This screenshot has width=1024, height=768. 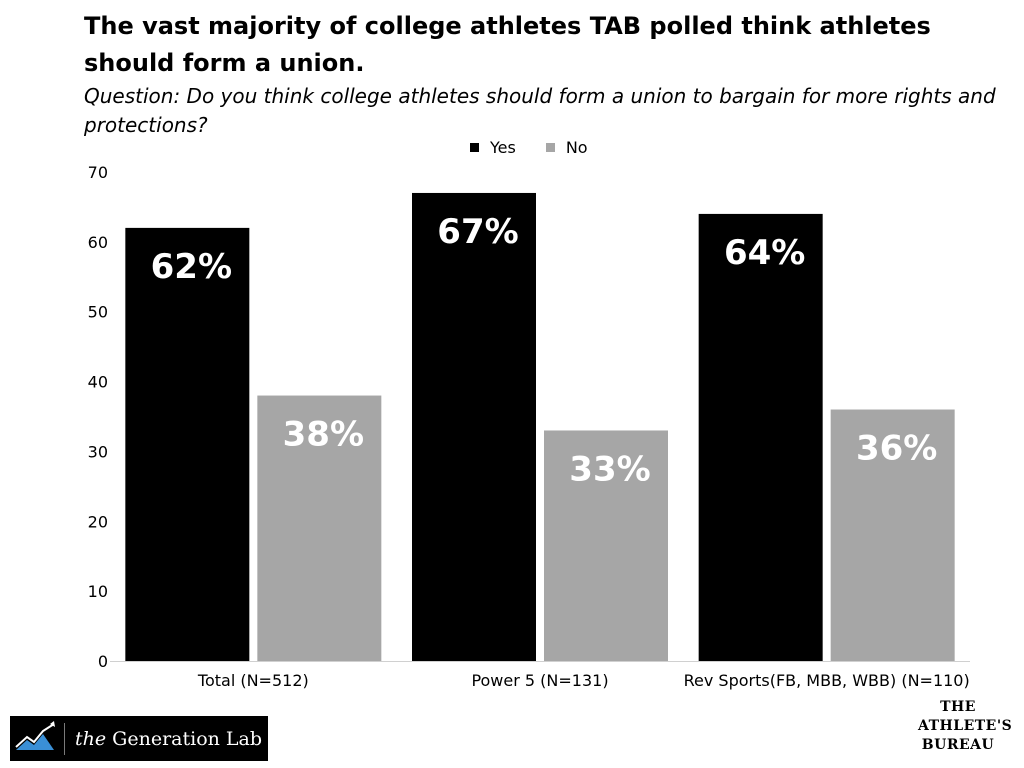 What do you see at coordinates (896, 449) in the screenshot?
I see `data-label: 36%` at bounding box center [896, 449].